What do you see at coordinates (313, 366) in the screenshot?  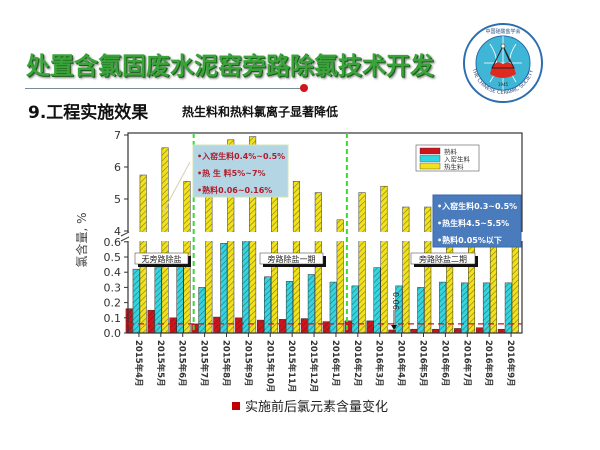 I see `x-tick-label: 2015年12月` at bounding box center [313, 366].